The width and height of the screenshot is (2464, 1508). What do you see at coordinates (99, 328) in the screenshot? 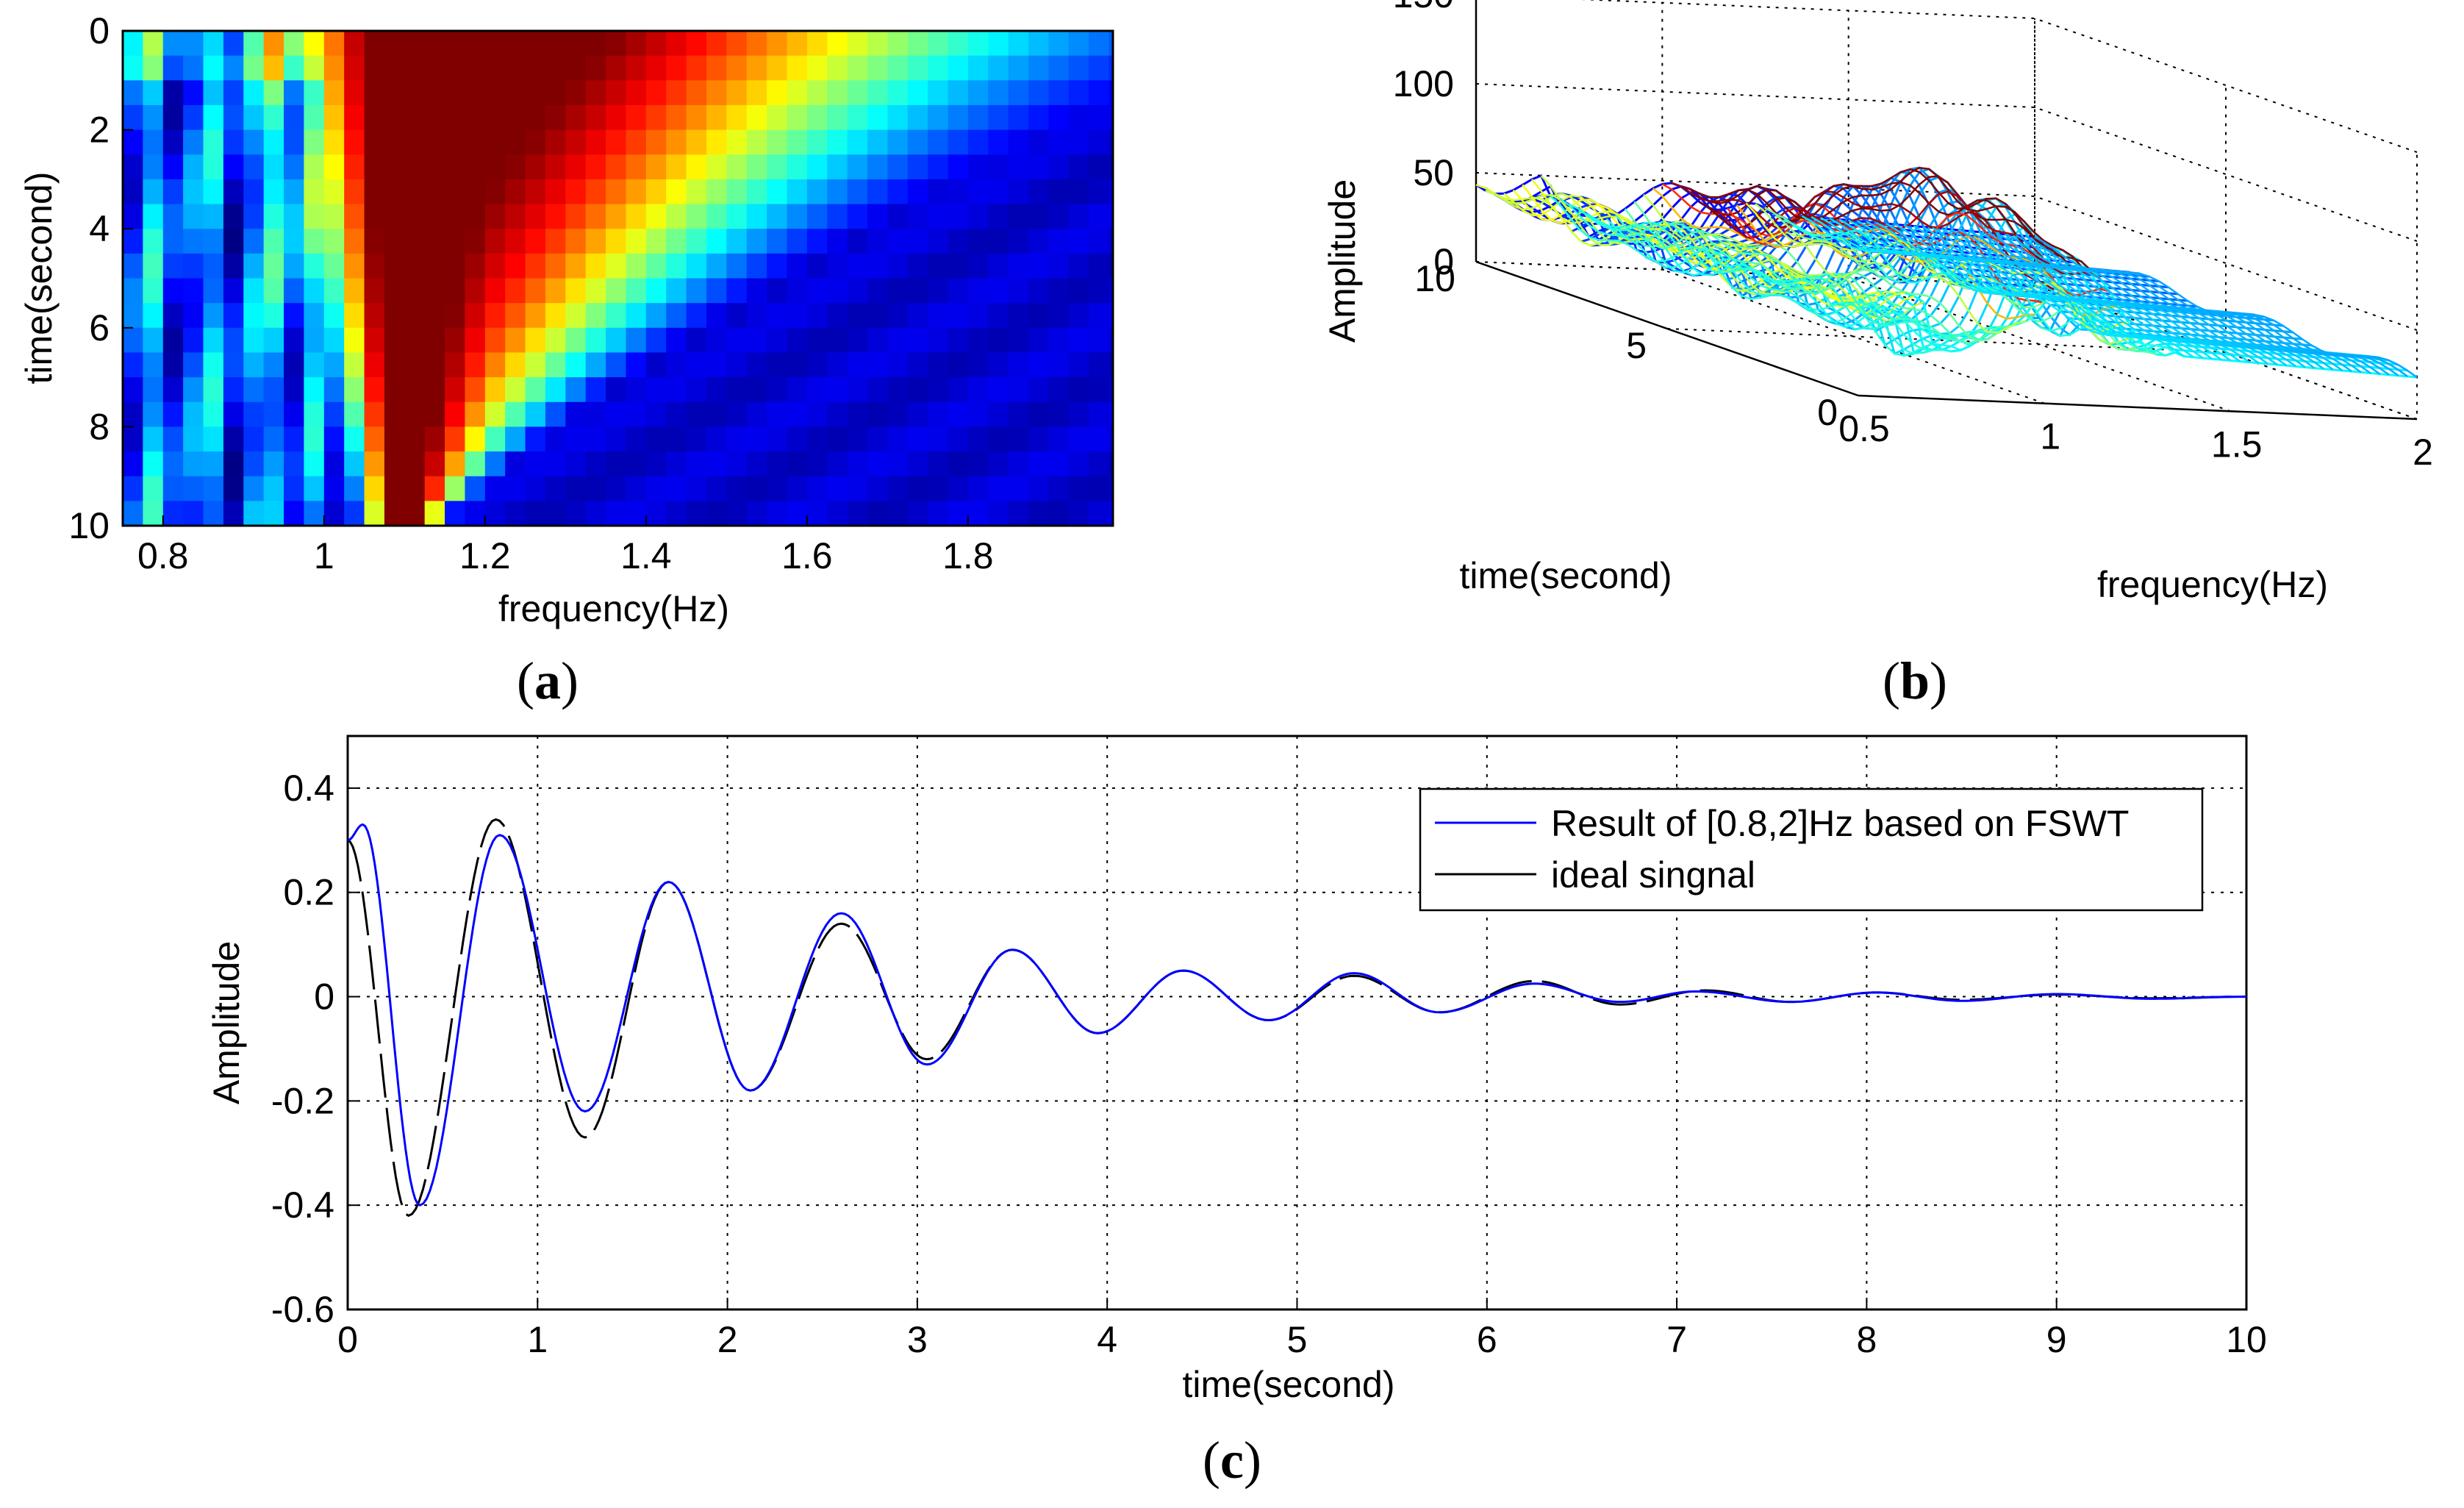
I see `heatmap-y-tick-label: 6` at bounding box center [99, 328].